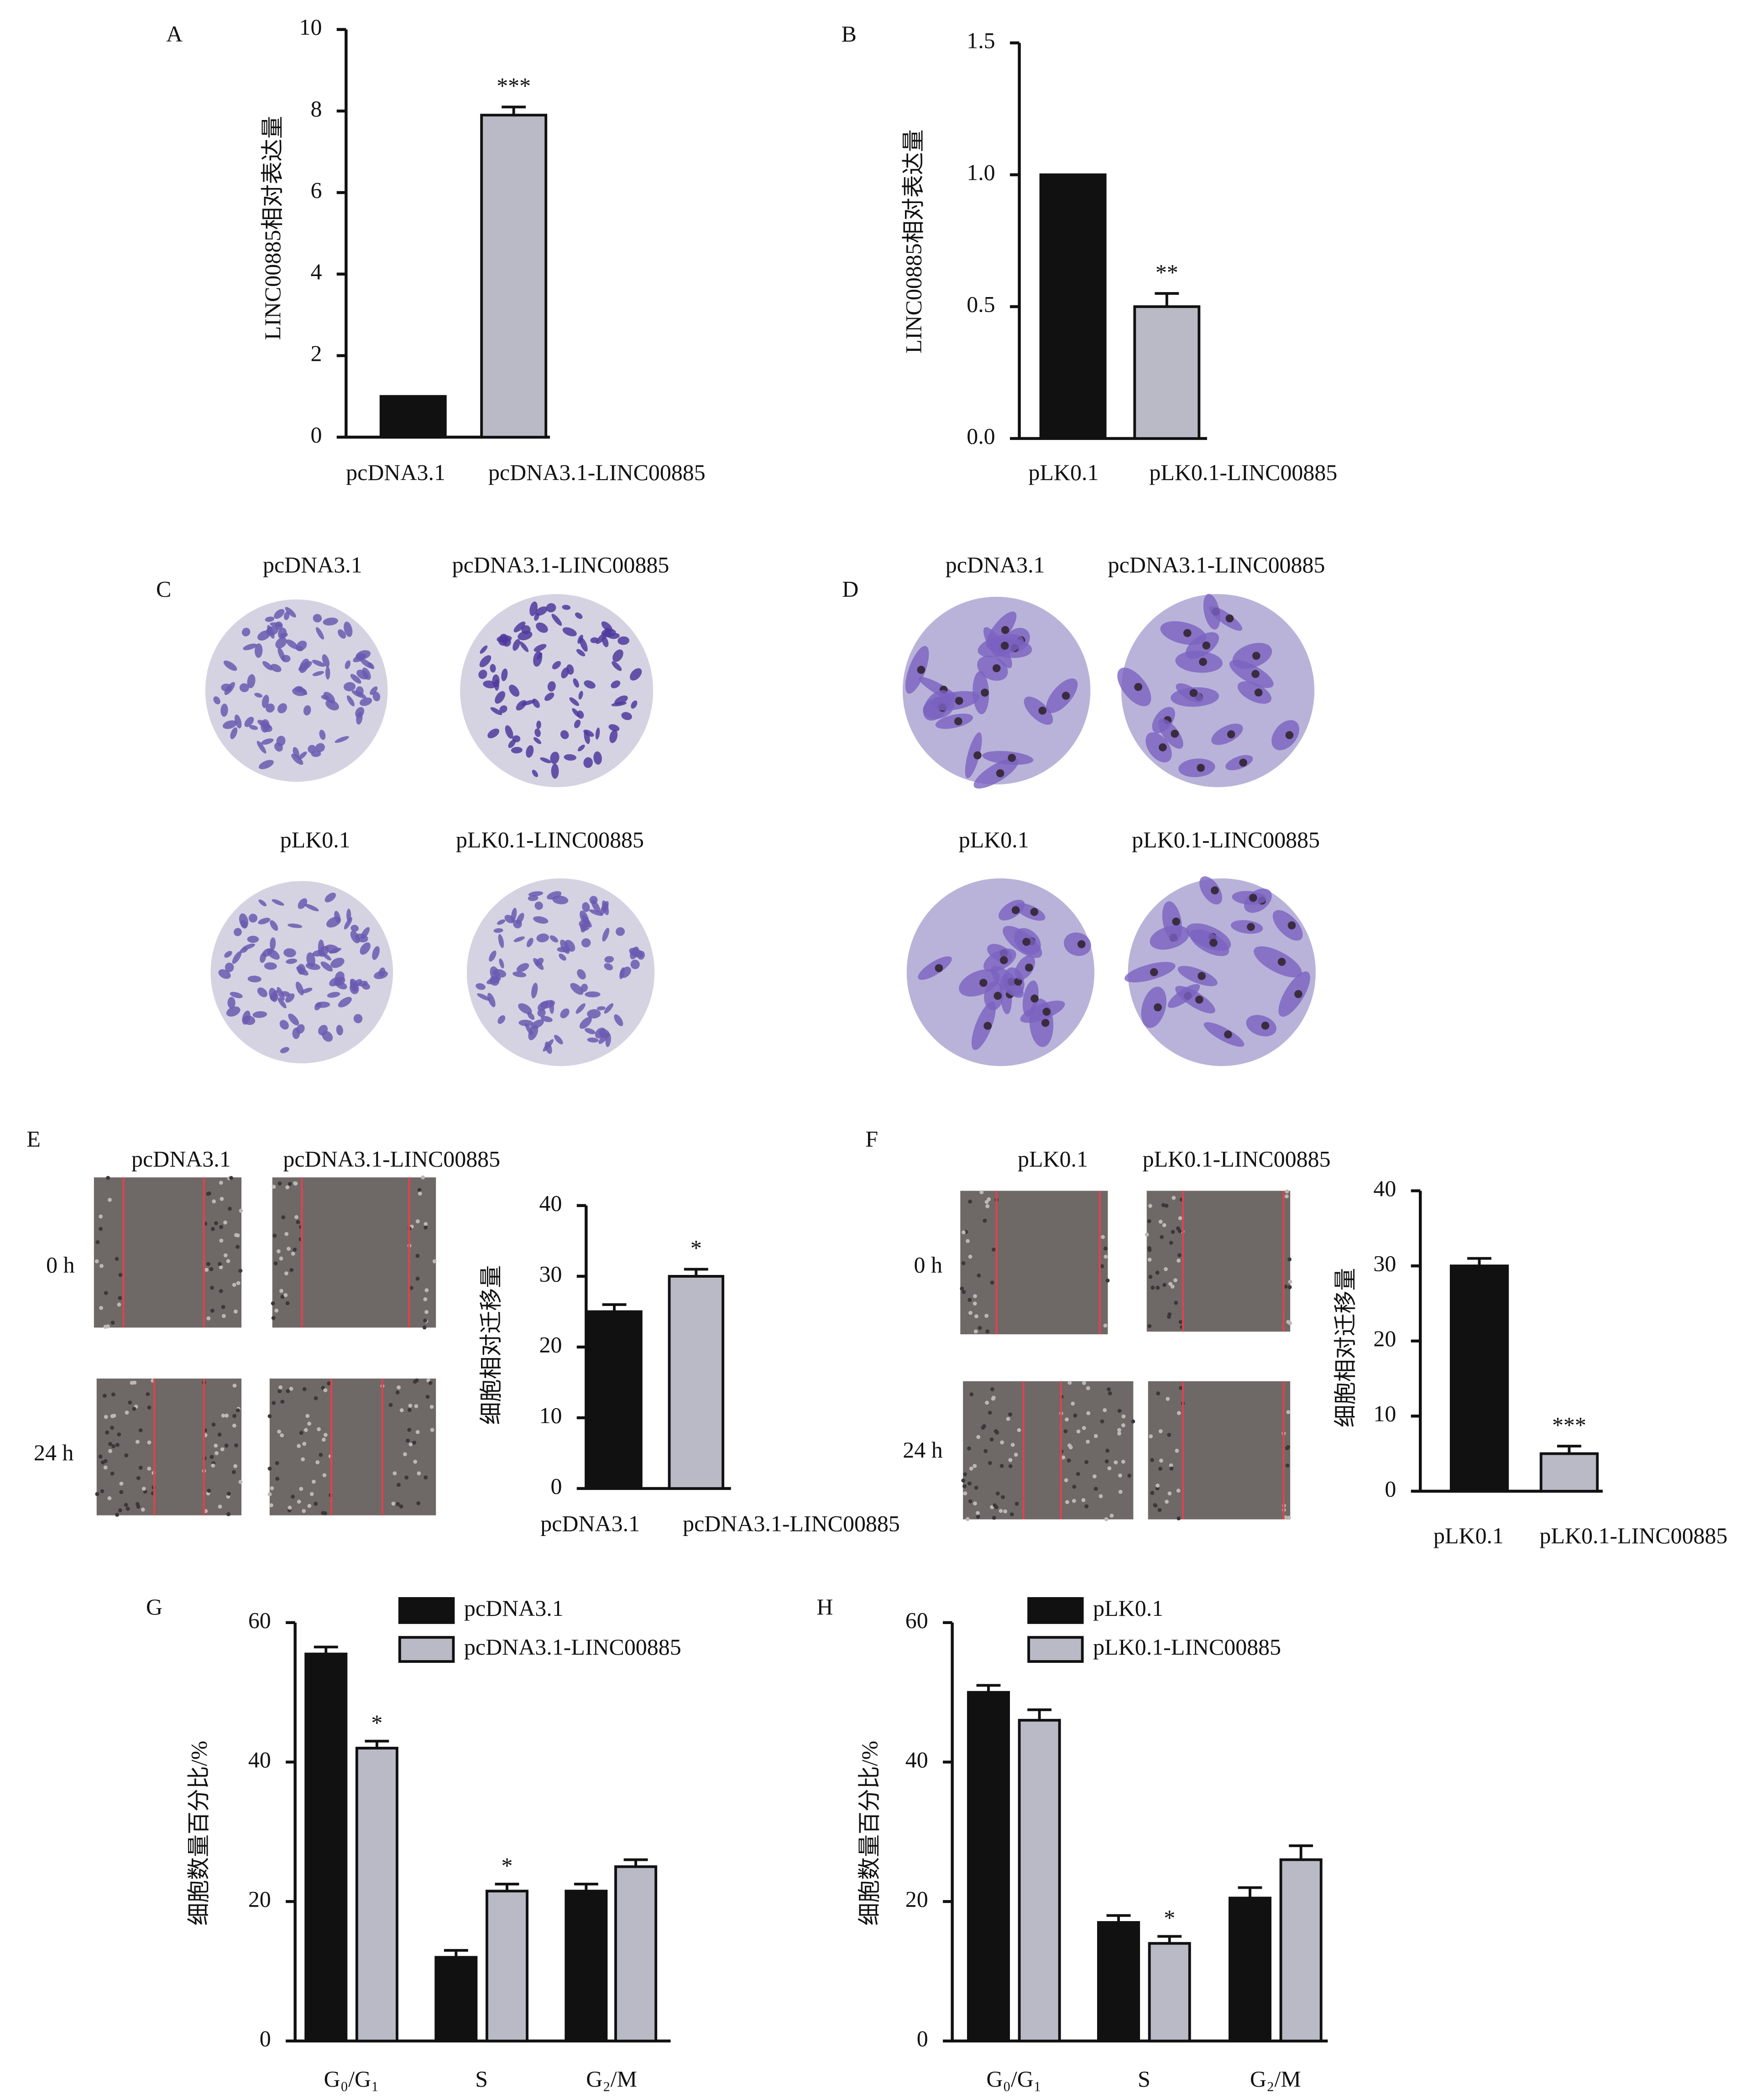  What do you see at coordinates (1219, 1450) in the screenshot?
I see `wound-image` at bounding box center [1219, 1450].